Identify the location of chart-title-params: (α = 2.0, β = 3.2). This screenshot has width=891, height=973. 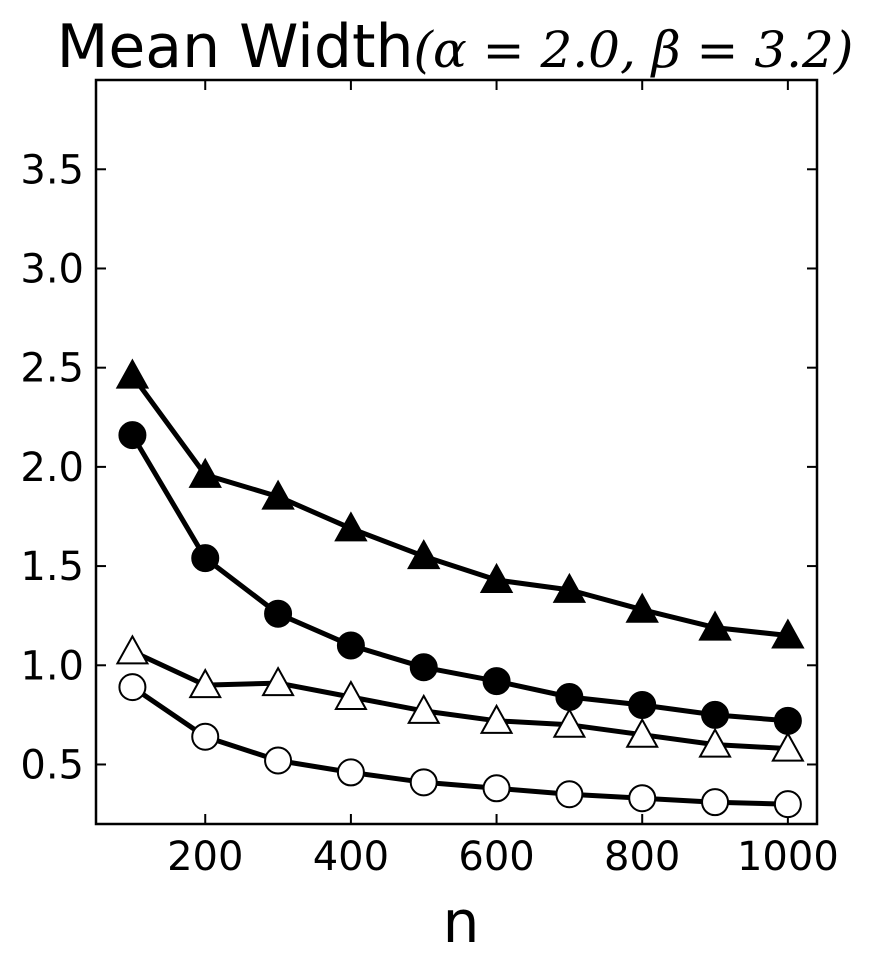
(634, 50).